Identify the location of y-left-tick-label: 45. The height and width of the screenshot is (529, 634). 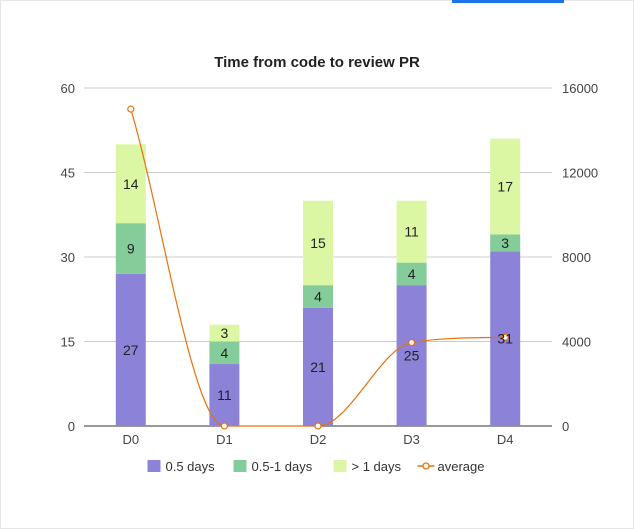
(68, 173).